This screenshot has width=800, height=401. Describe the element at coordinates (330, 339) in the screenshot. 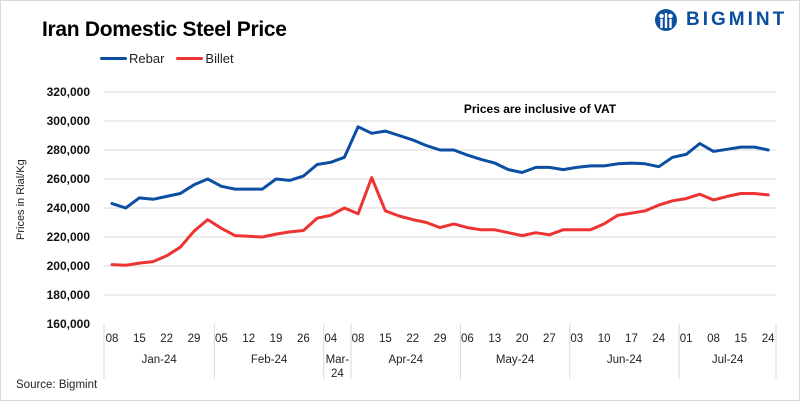

I see `x-tick-label: 04` at that location.